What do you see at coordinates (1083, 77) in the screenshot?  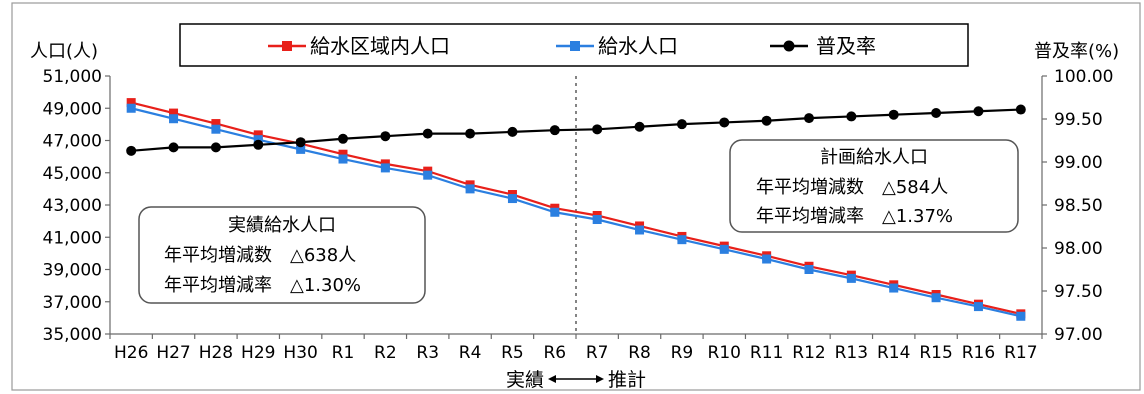 I see `right-tick-label: 100.00` at bounding box center [1083, 77].